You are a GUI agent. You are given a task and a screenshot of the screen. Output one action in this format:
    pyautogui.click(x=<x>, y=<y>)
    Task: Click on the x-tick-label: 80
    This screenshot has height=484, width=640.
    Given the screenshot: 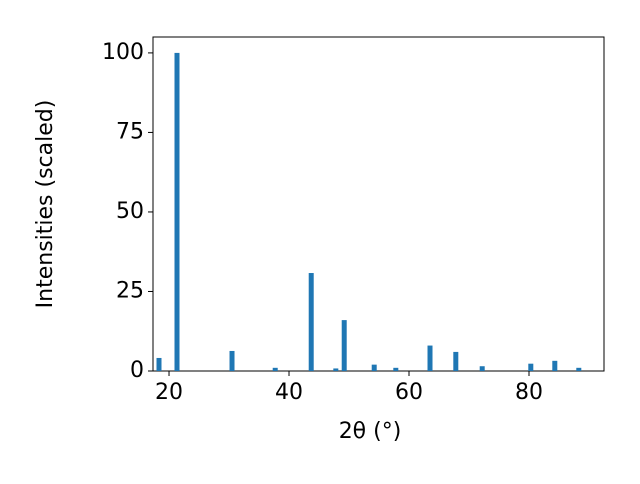 What is the action you would take?
    pyautogui.click(x=529, y=392)
    